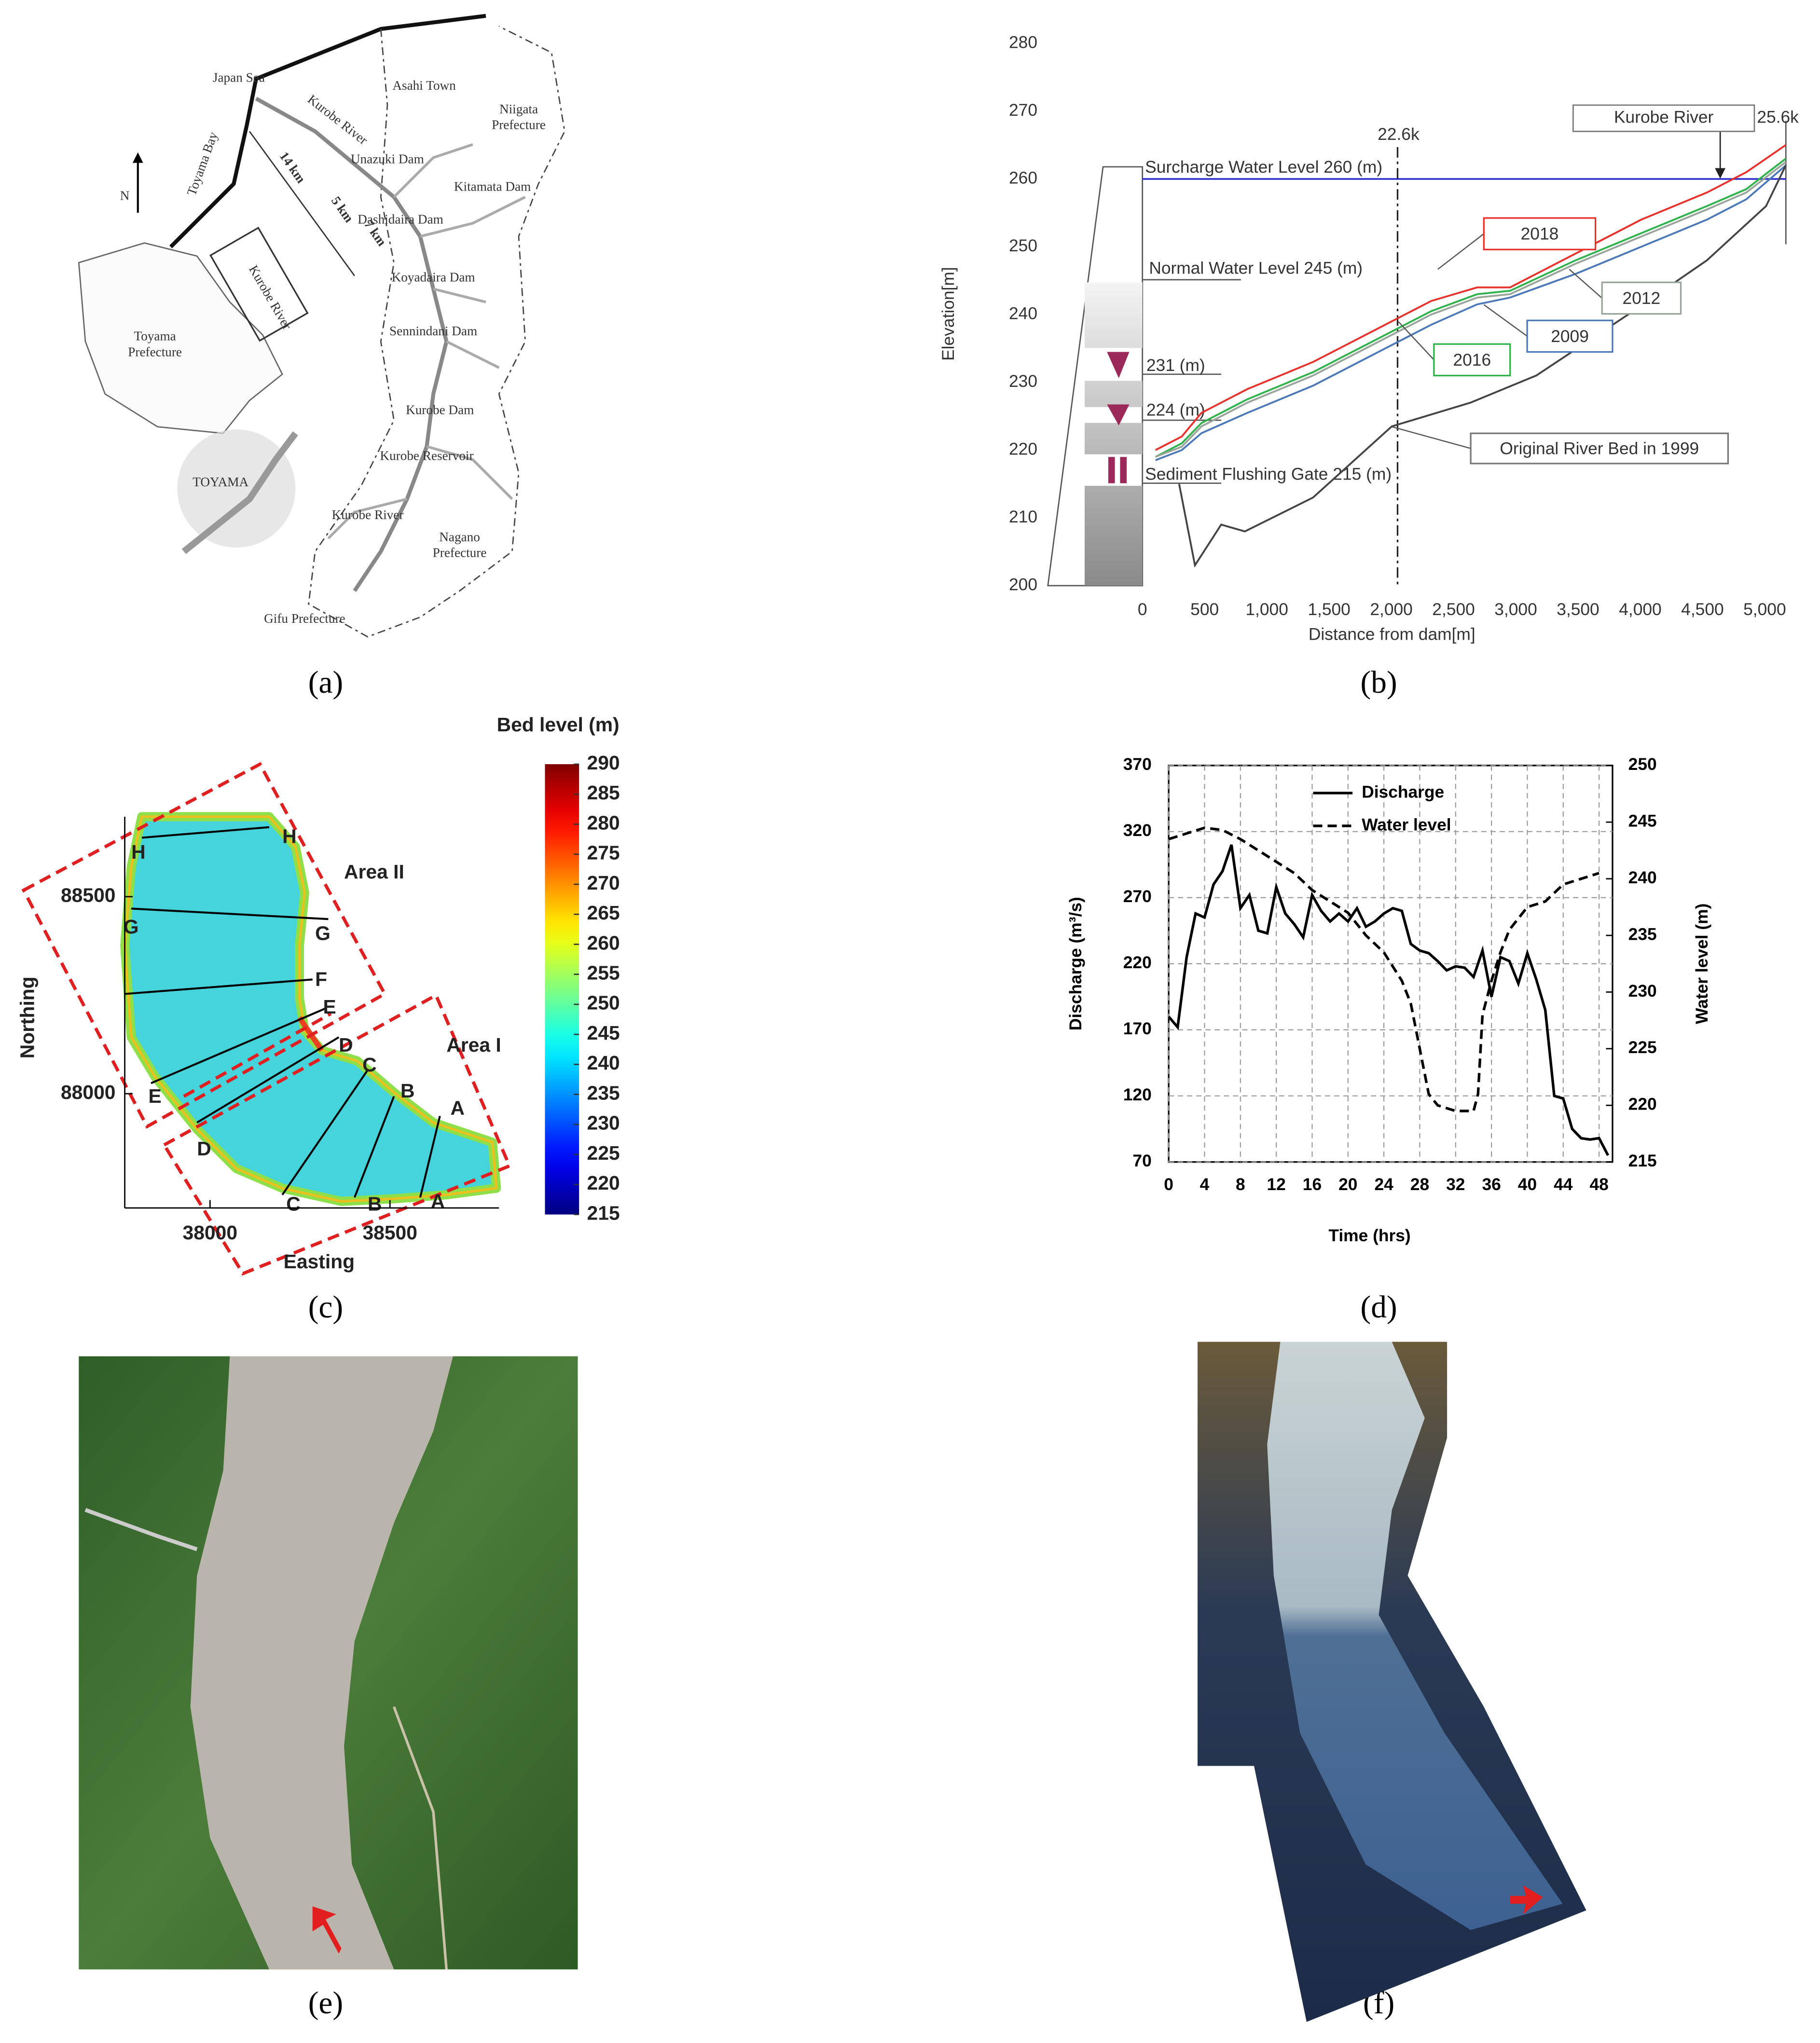 The width and height of the screenshot is (1820, 2043). Describe the element at coordinates (1472, 360) in the screenshot. I see `legend-label: 2016` at that location.